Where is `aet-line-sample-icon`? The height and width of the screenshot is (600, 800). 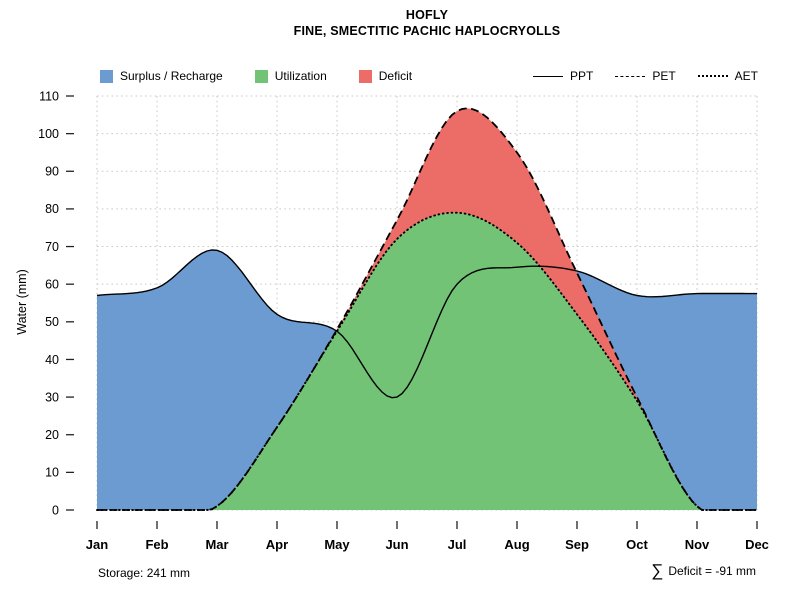 aet-line-sample-icon is located at coordinates (712, 76).